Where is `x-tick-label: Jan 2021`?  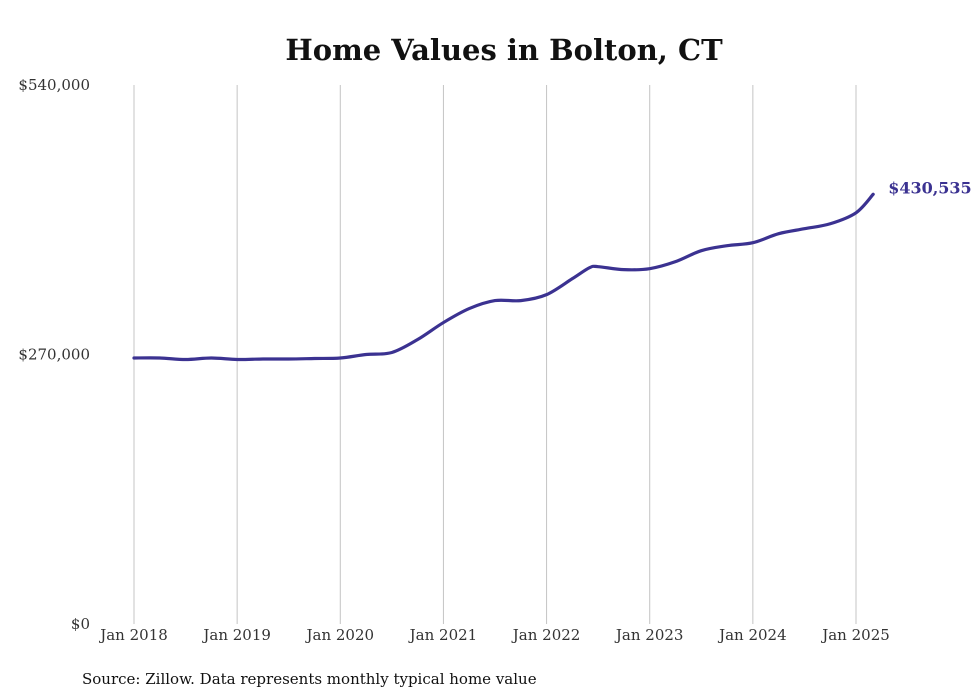 x-tick-label: Jan 2021 is located at coordinates (443, 635).